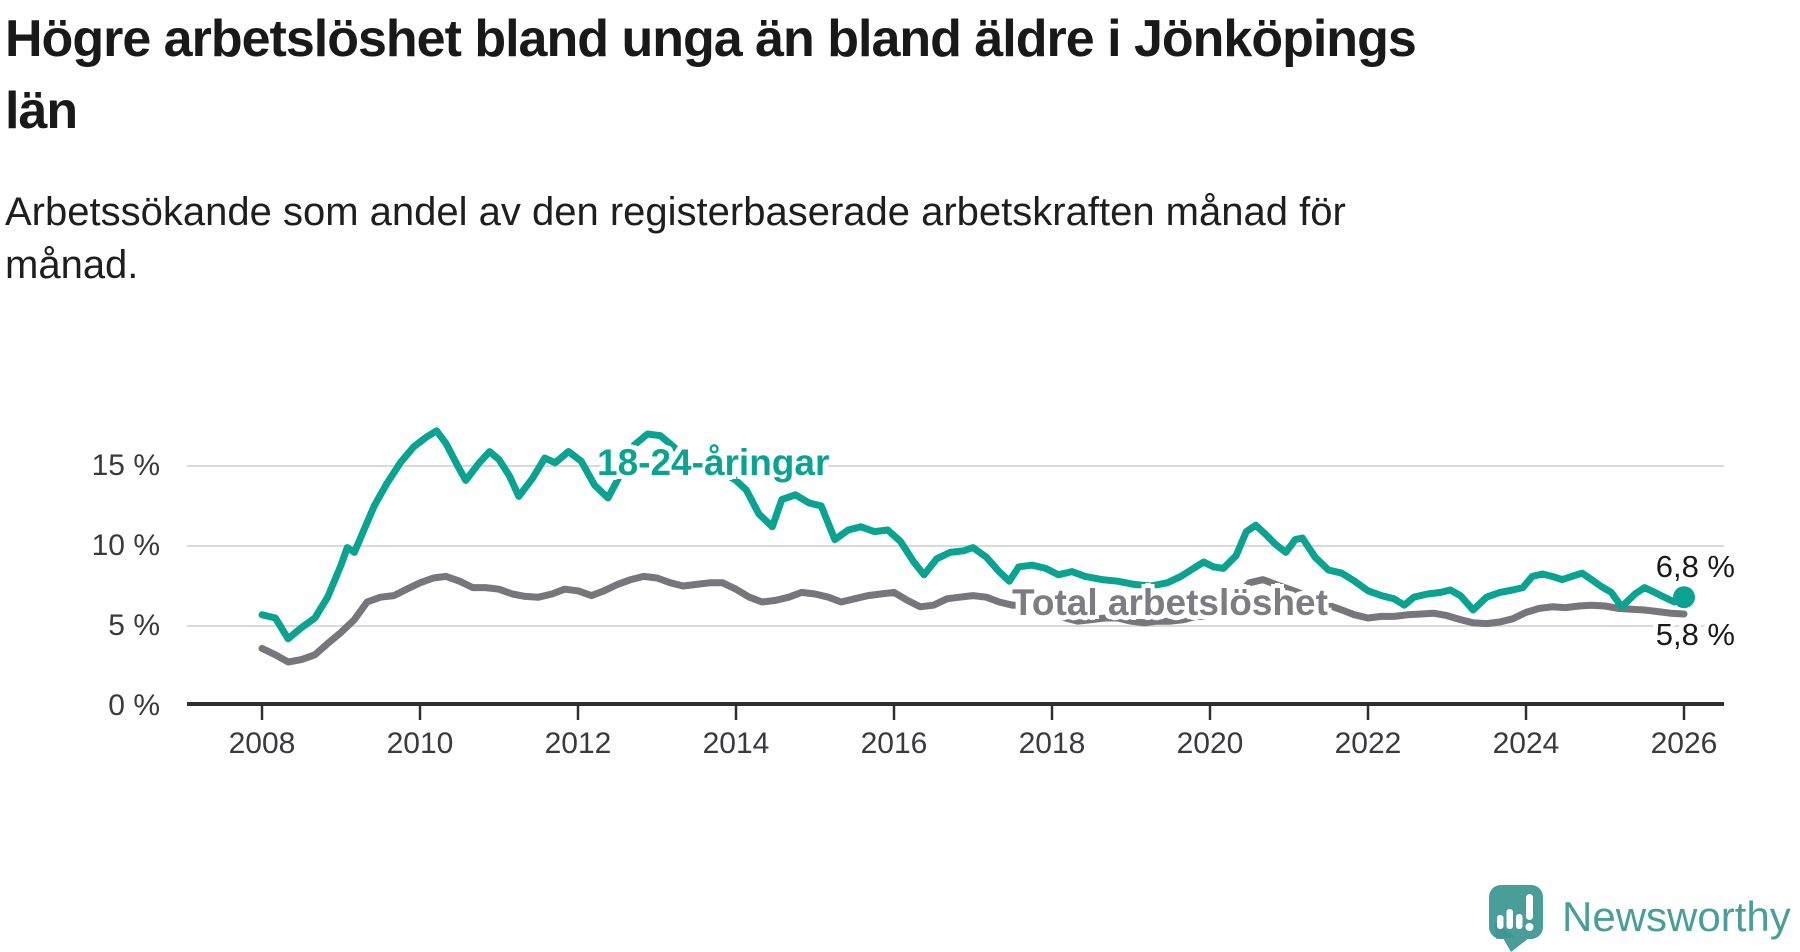  Describe the element at coordinates (713, 462) in the screenshot. I see `series-label-youth: 18-24-åringar` at that location.